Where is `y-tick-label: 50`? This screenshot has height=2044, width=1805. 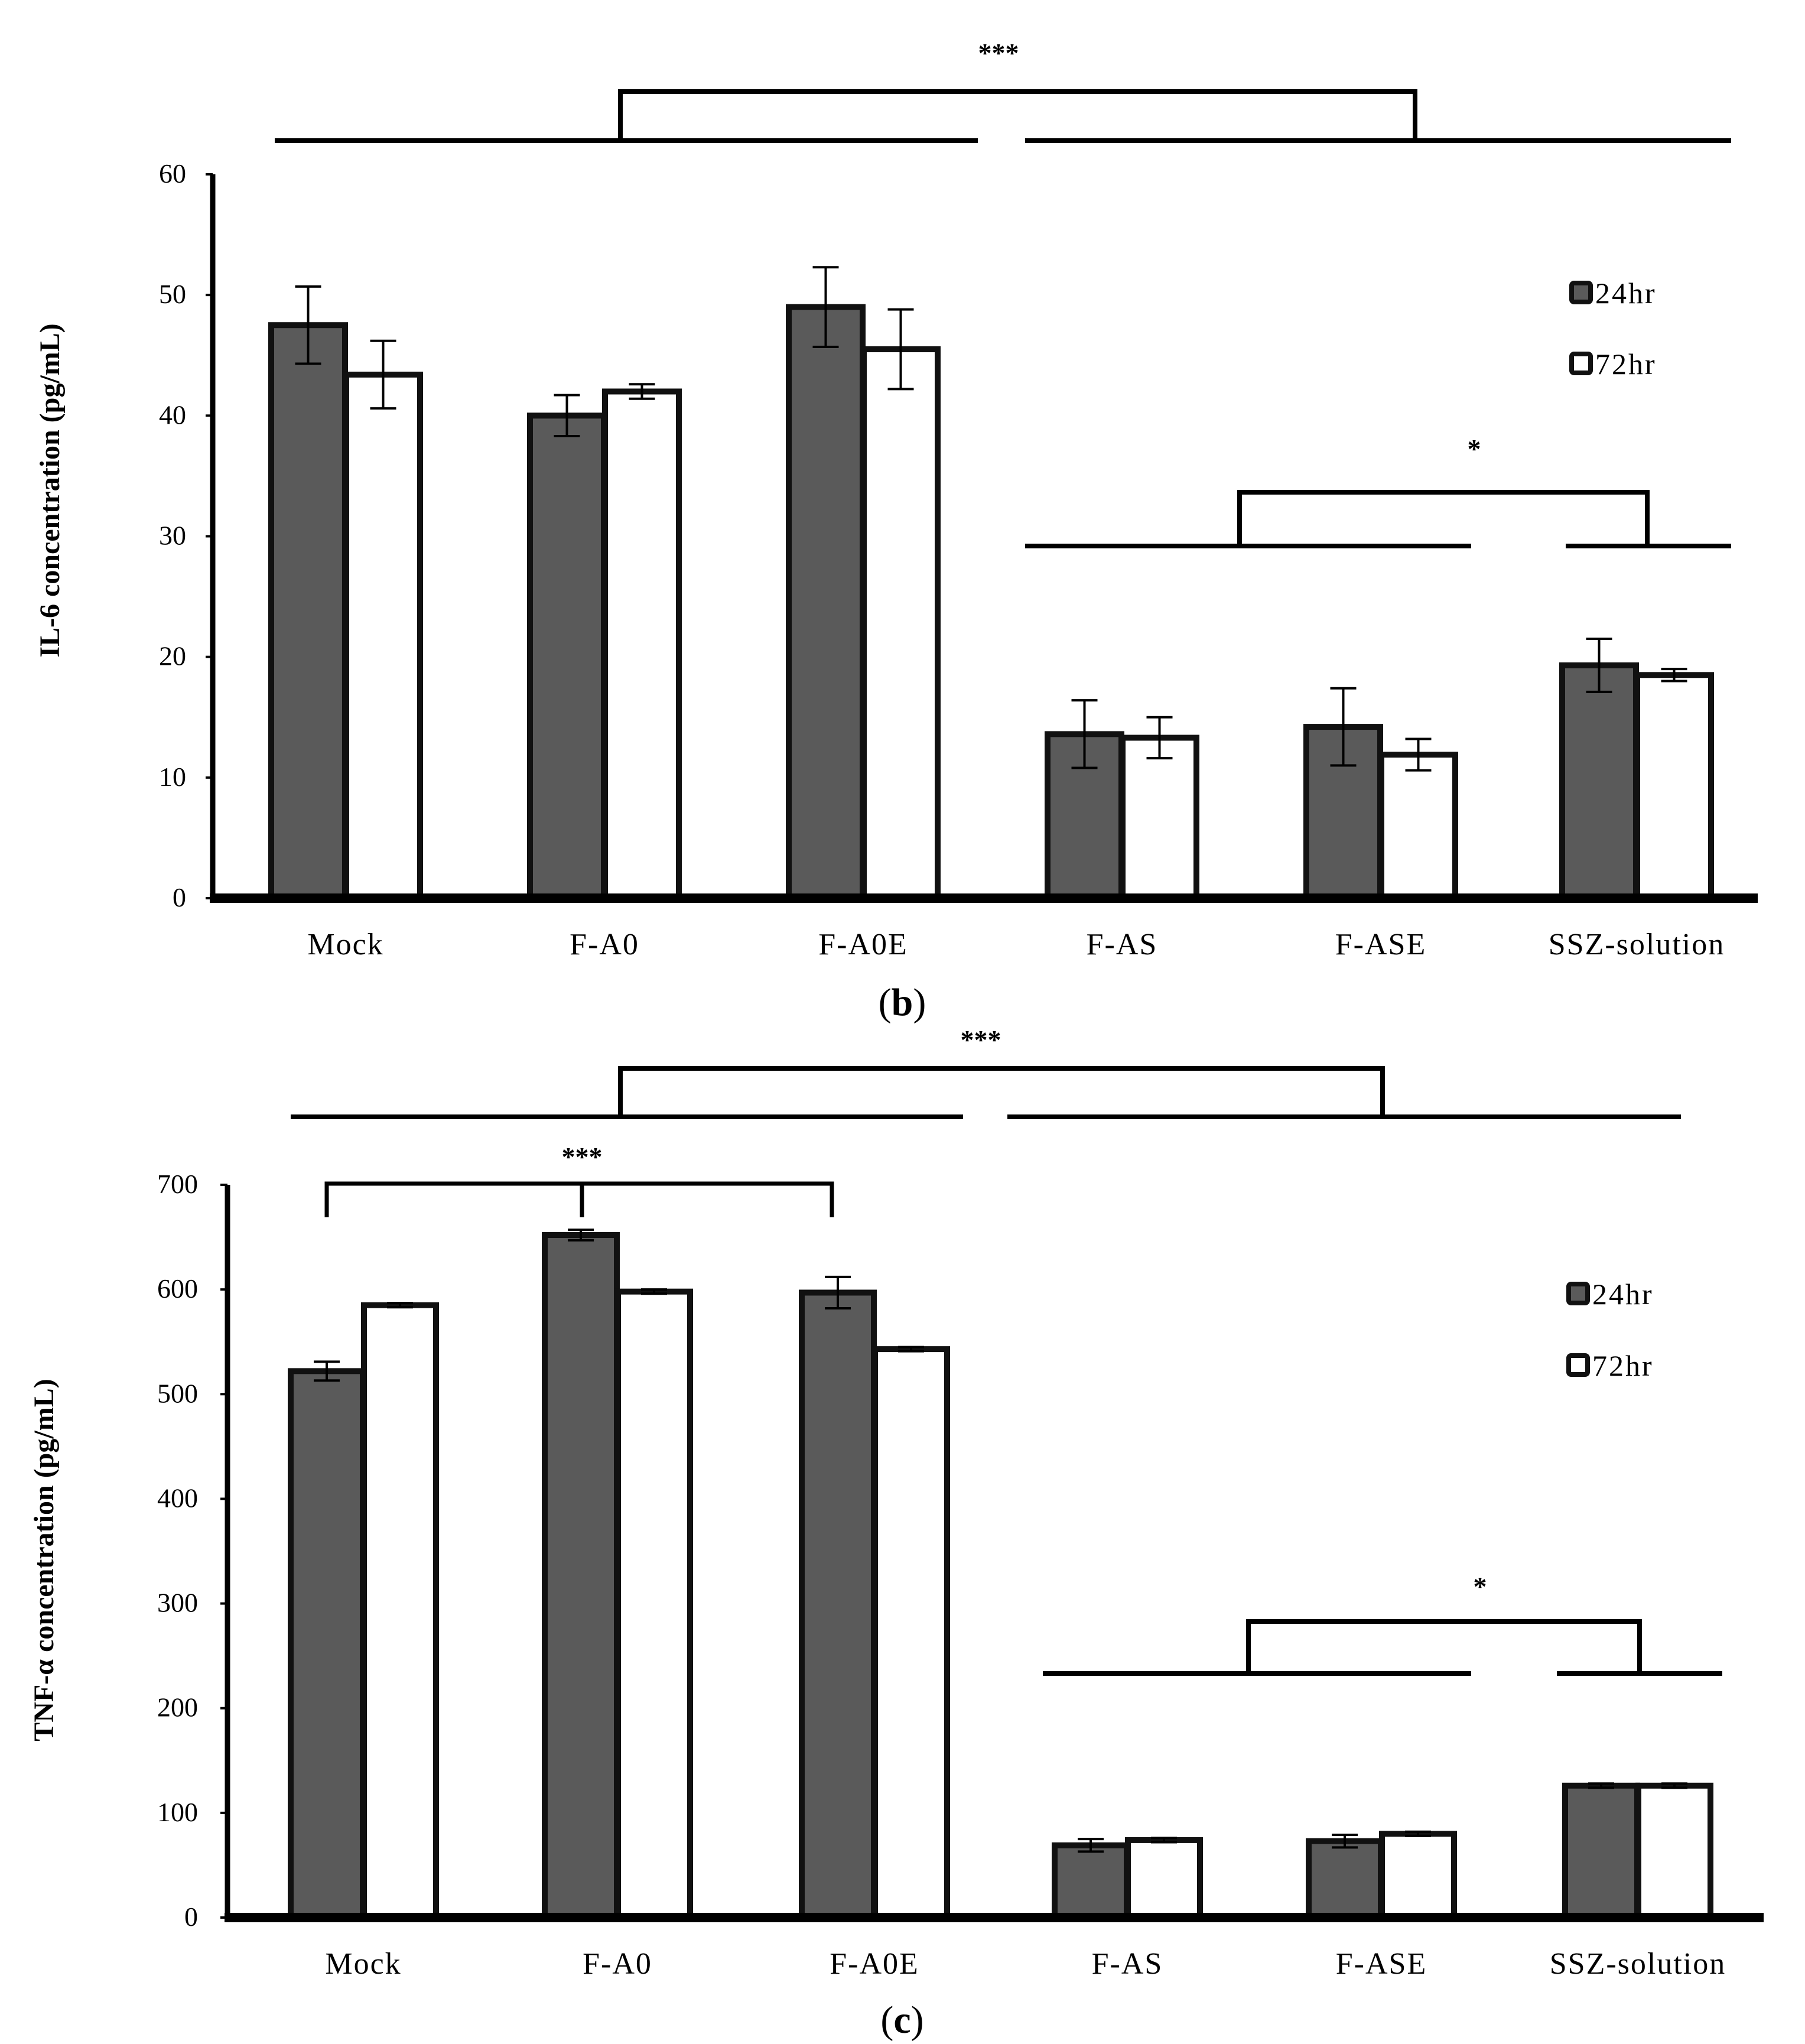 y-tick-label: 50 is located at coordinates (172, 294).